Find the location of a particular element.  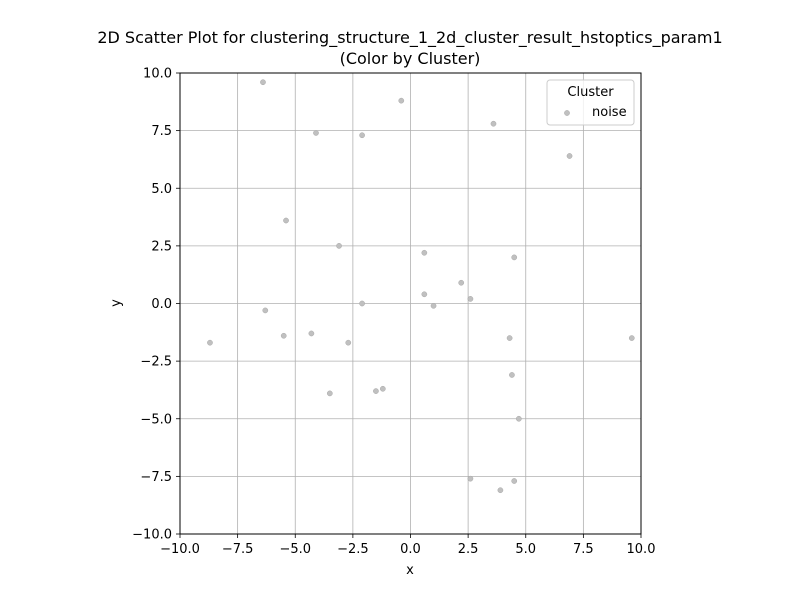

y-tick-label: 2.5 is located at coordinates (161, 246).